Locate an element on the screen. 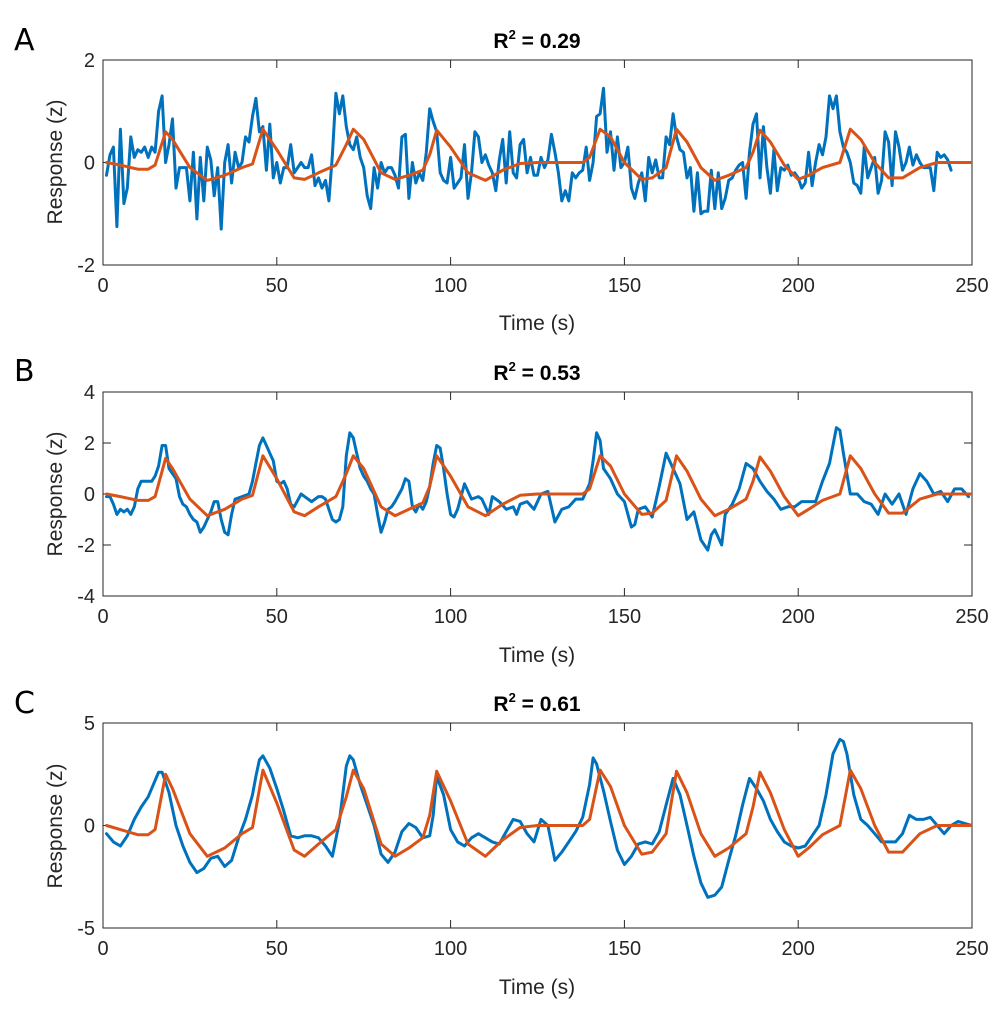 This screenshot has width=1000, height=1015. y-tick-label: -5 is located at coordinates (86, 929).